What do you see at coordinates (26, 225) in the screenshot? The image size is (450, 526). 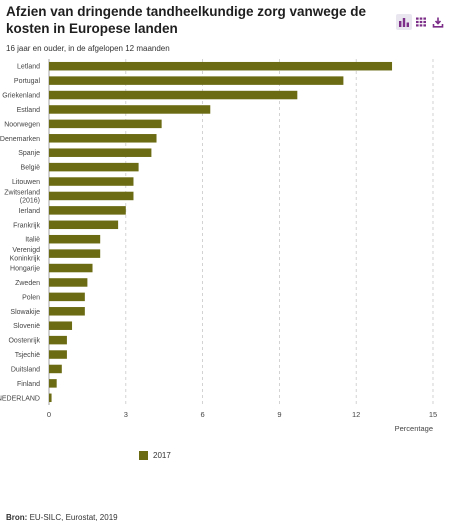 I see `category-label: Frankrijk` at bounding box center [26, 225].